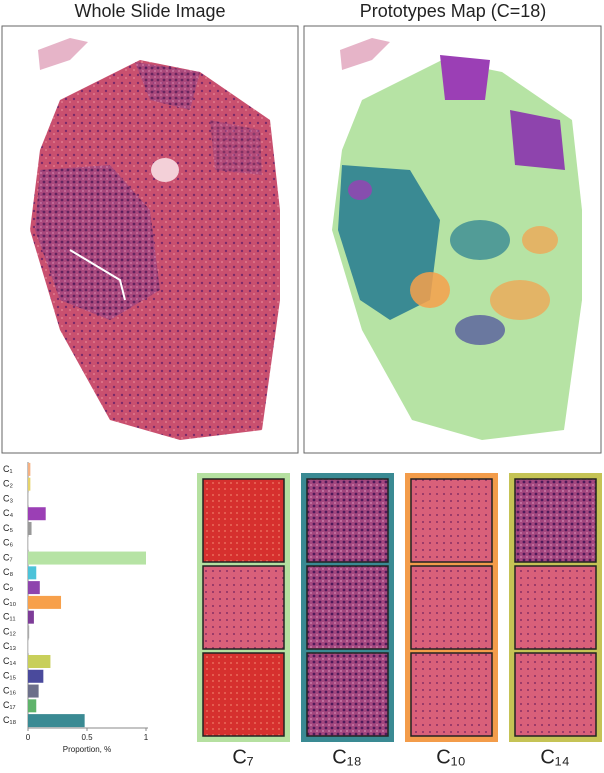  What do you see at coordinates (9, 617) in the screenshot?
I see `y-tick-label: C₁₁` at bounding box center [9, 617].